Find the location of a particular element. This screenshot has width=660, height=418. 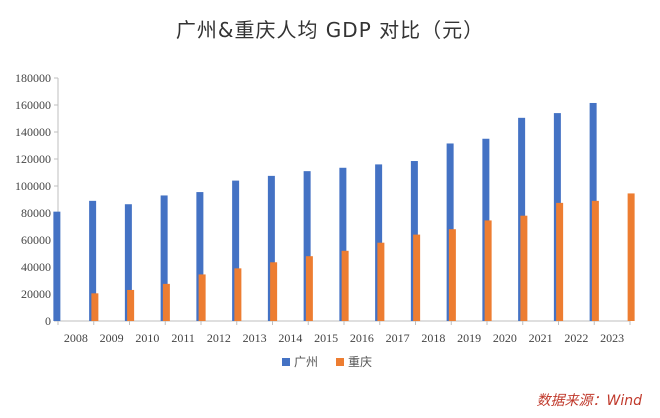

x-tick-label: 2014 is located at coordinates (290, 338).